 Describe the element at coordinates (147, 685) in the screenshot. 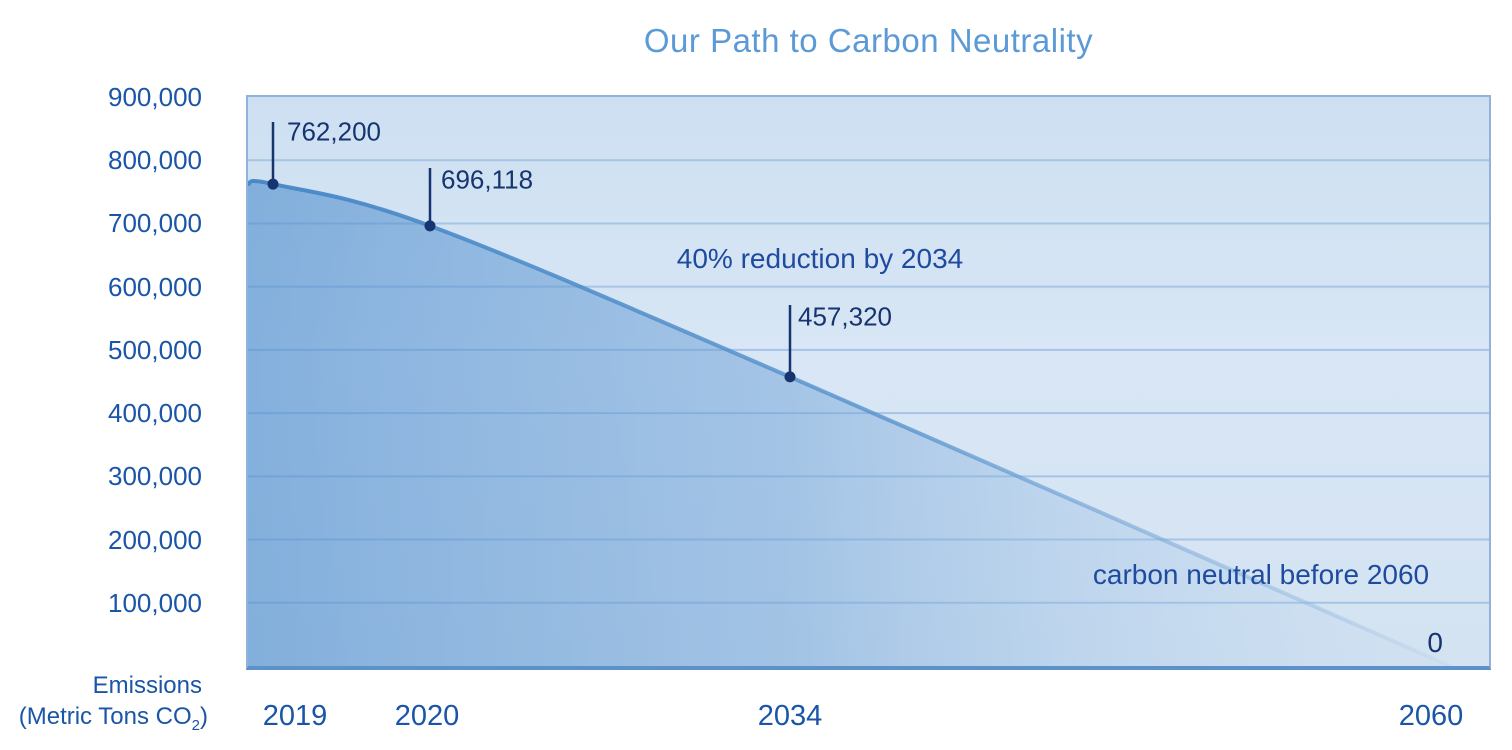

I see `y-axis-caption-line1: Emissions` at that location.